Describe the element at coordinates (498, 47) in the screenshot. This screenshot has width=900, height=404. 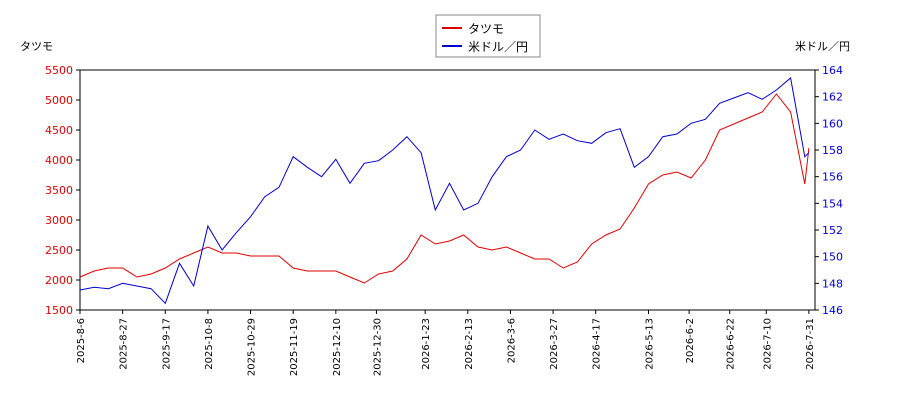
I see `legend-label: 米ドル／円` at that location.